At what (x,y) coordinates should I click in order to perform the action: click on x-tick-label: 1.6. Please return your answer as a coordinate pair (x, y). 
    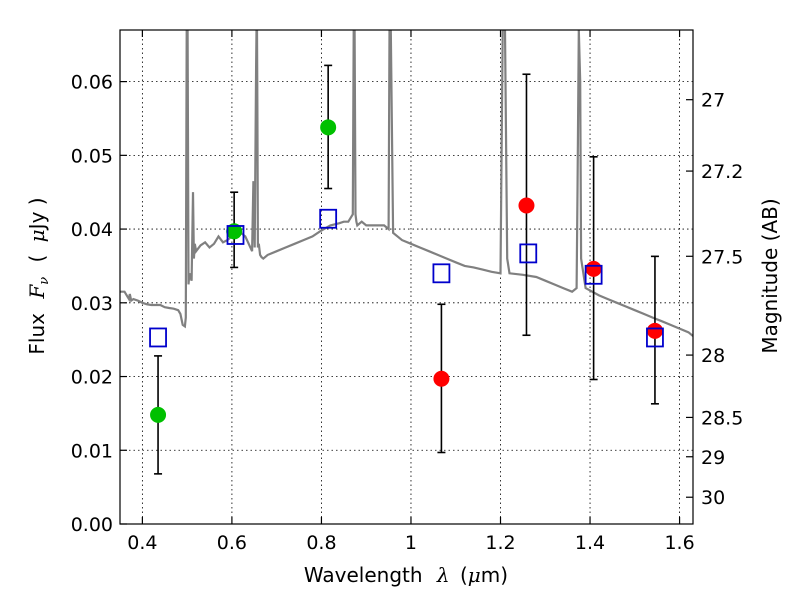
    Looking at the image, I should click on (679, 543).